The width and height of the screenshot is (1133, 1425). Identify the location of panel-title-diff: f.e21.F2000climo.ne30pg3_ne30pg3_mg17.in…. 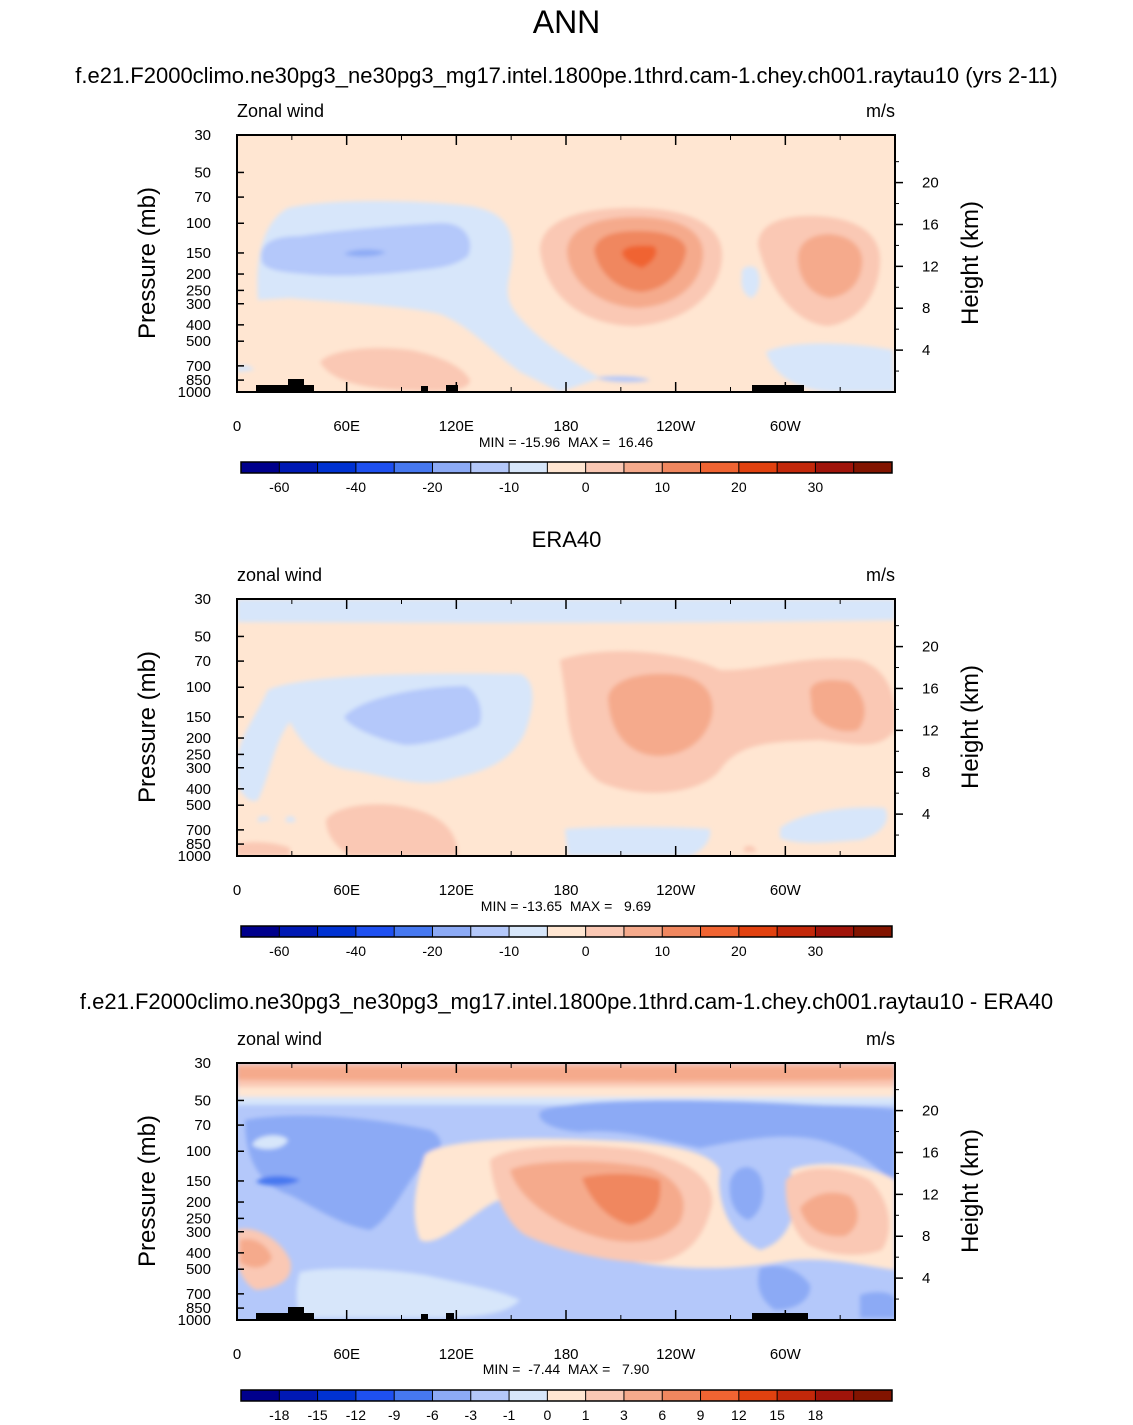
(566, 1001).